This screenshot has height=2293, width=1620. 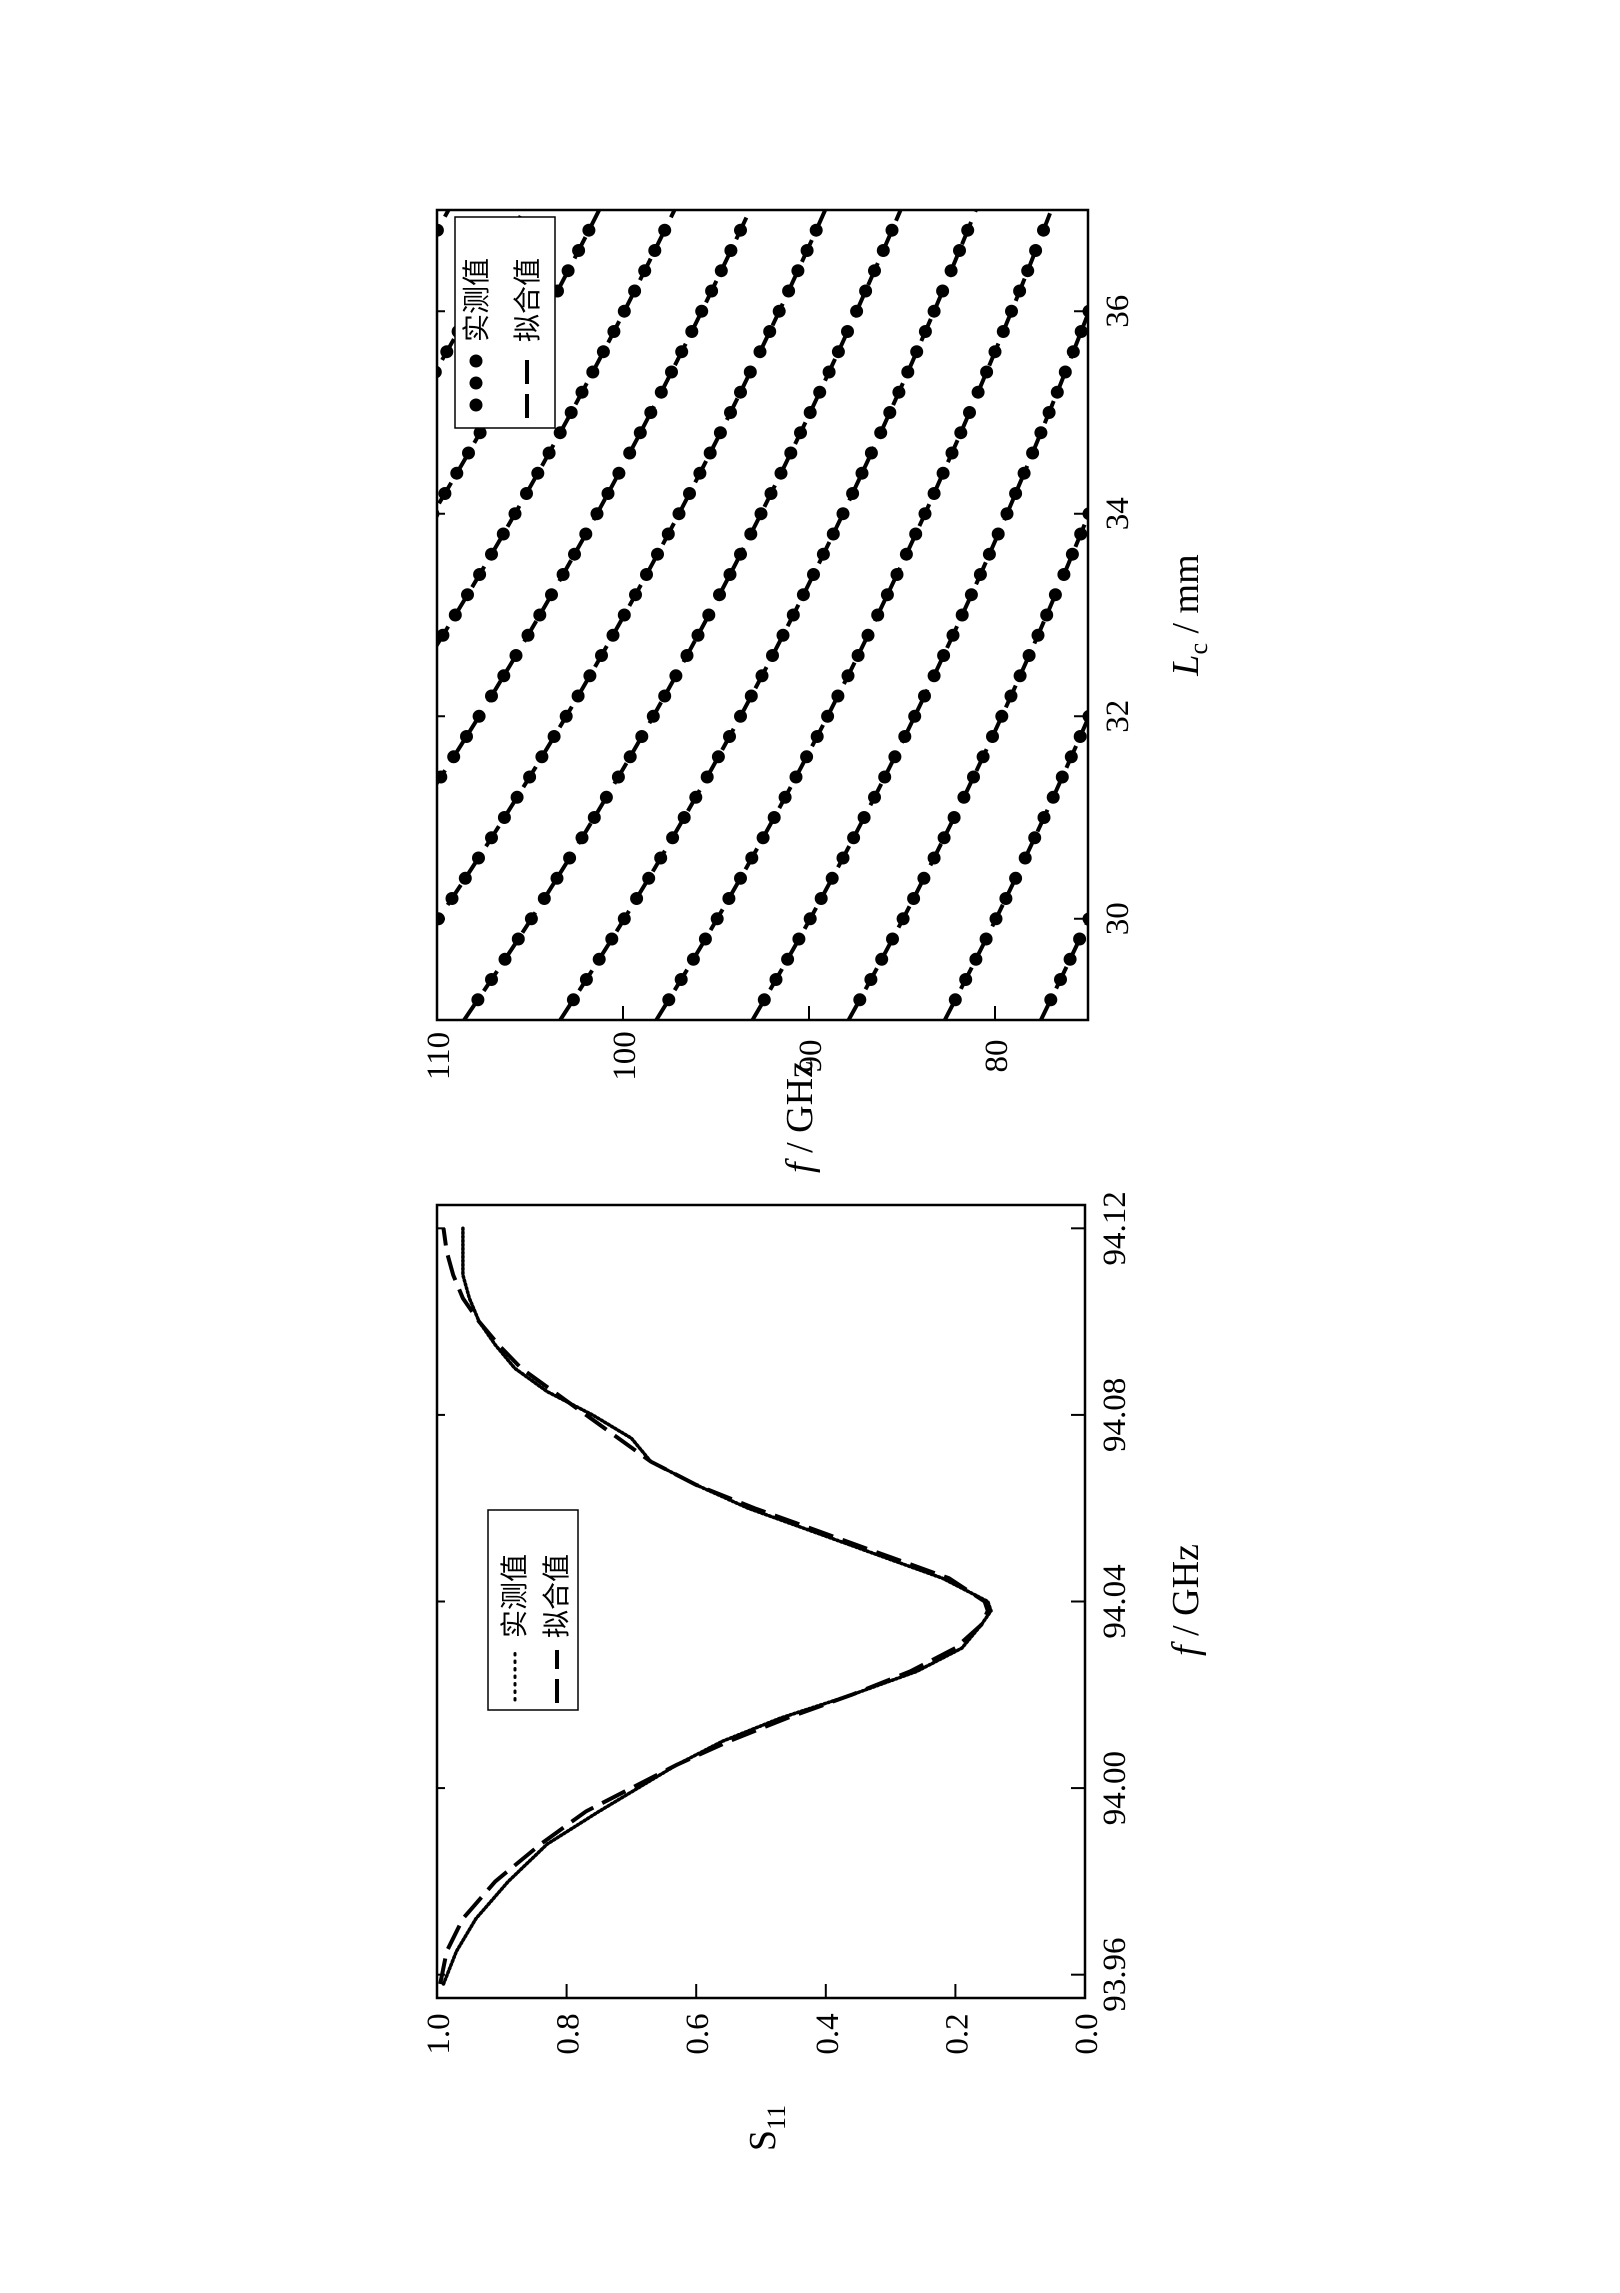 What do you see at coordinates (1115, 1601) in the screenshot?
I see `s11-x-tick-label: 94.04` at bounding box center [1115, 1601].